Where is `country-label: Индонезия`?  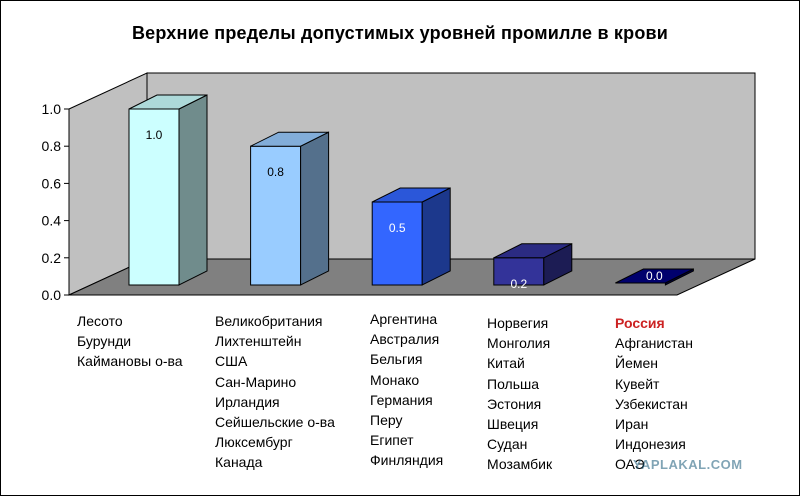
country-label: Индонезия is located at coordinates (650, 444).